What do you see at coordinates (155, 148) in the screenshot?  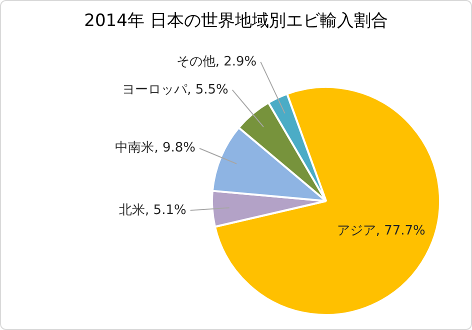 I see `slice-label: 中南米, 9.8%` at bounding box center [155, 148].